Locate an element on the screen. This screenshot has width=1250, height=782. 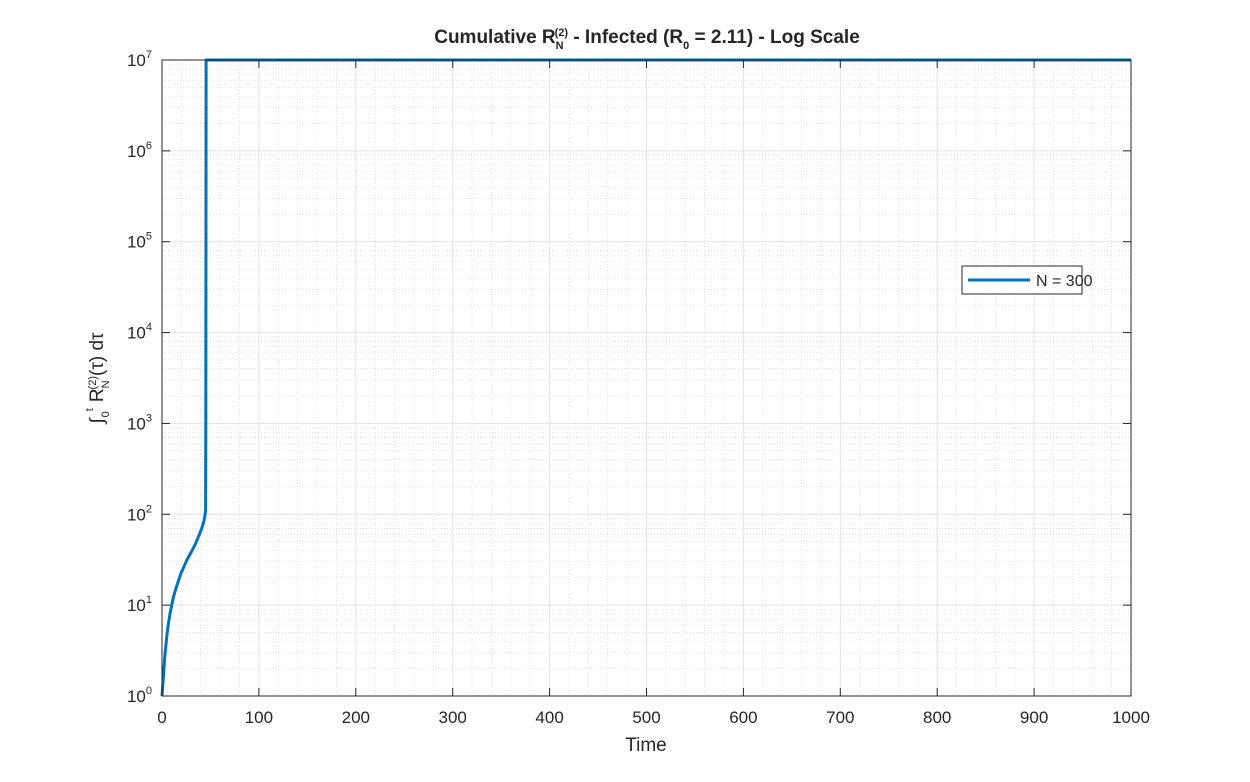
legend-label: N = 300 is located at coordinates (1064, 281).